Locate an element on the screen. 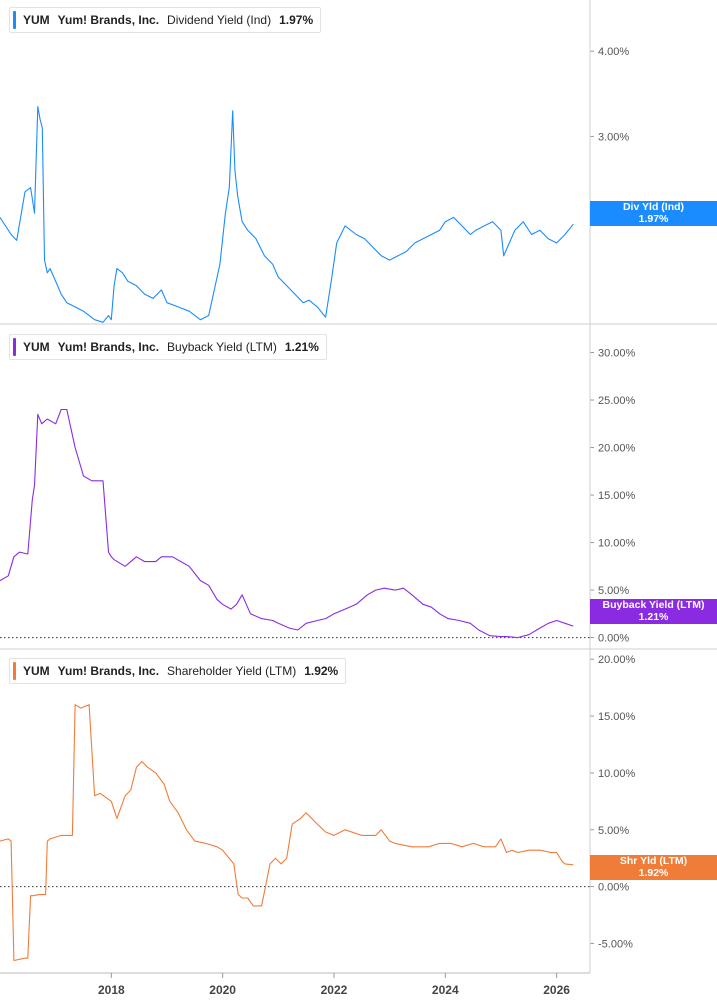 Image resolution: width=717 pixels, height=1005 pixels. tag-value: 1.92% is located at coordinates (653, 872).